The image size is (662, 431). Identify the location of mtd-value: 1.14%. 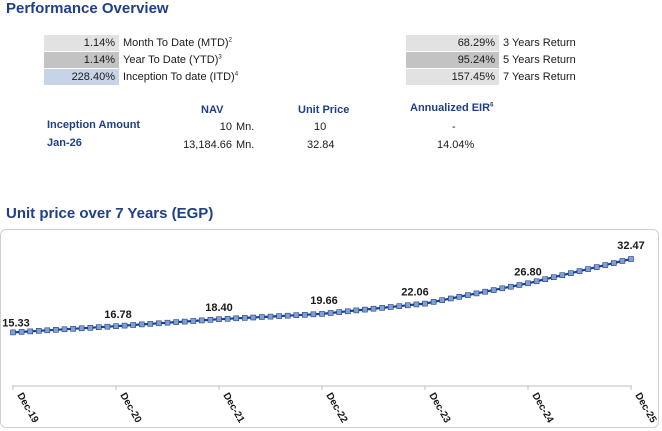
(81, 43).